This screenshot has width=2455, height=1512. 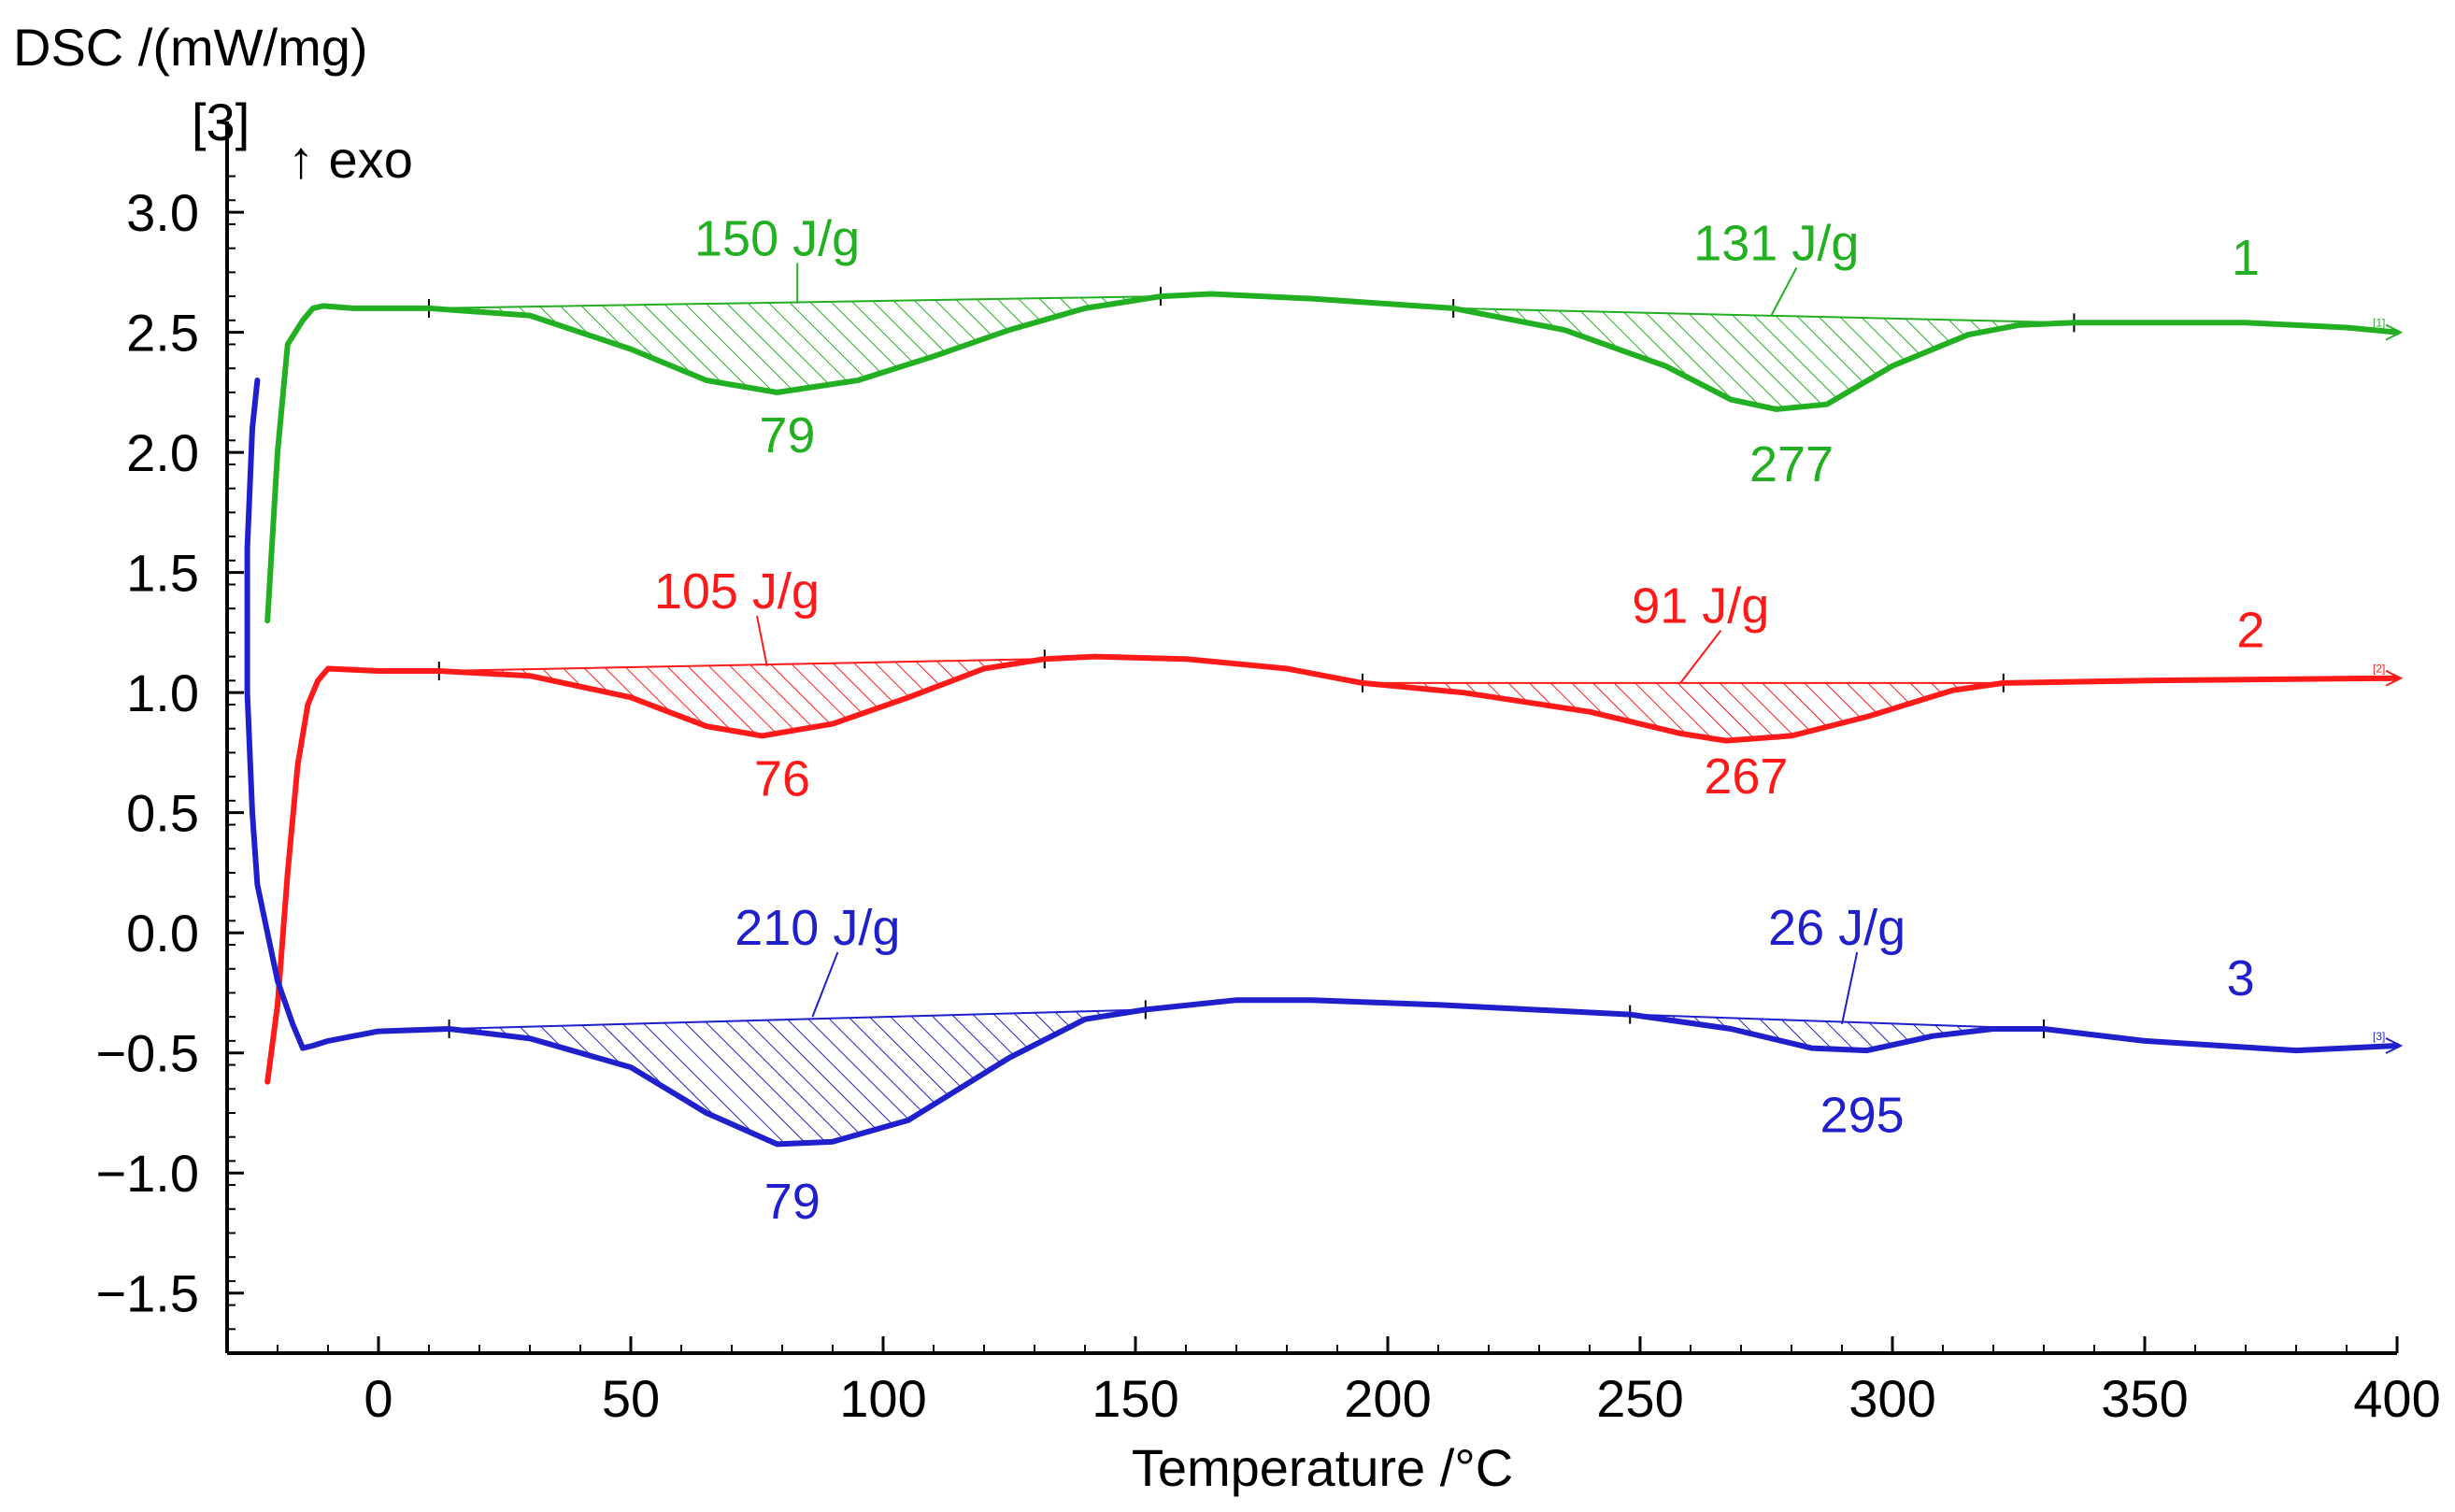 I want to click on peak-label-2-2: 267, so click(x=1746, y=777).